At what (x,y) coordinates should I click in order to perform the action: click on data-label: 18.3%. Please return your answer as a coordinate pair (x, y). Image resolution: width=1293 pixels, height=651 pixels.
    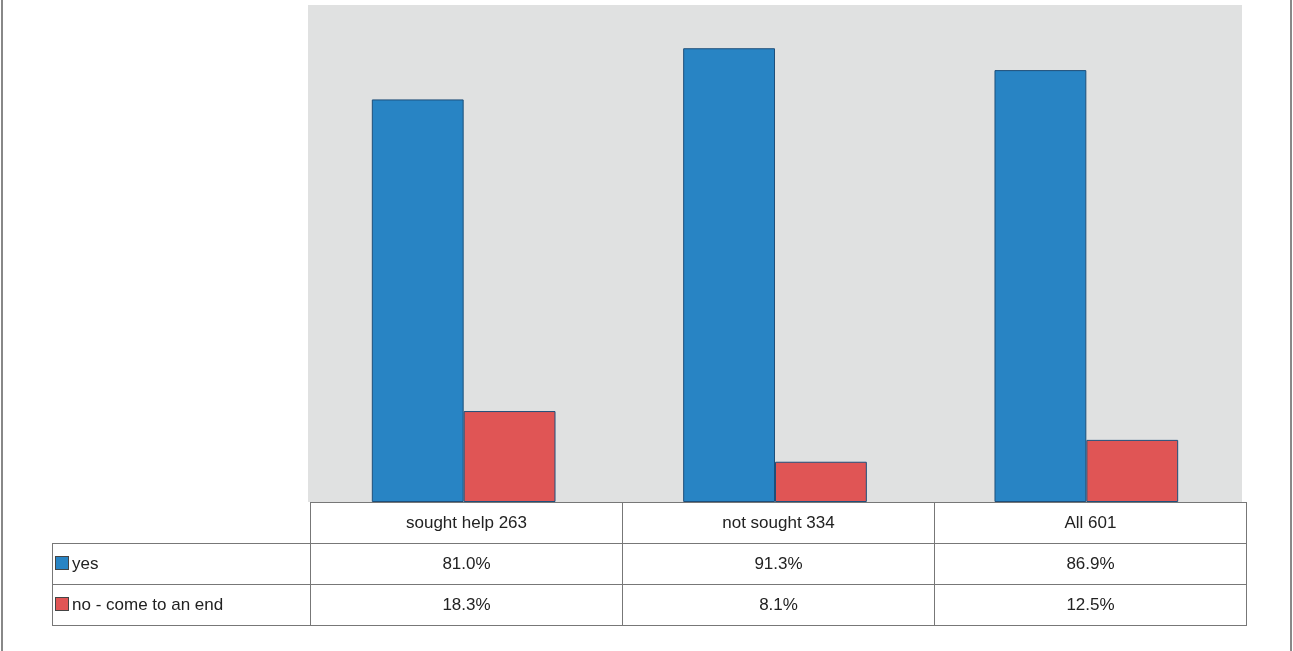
    Looking at the image, I should click on (466, 605).